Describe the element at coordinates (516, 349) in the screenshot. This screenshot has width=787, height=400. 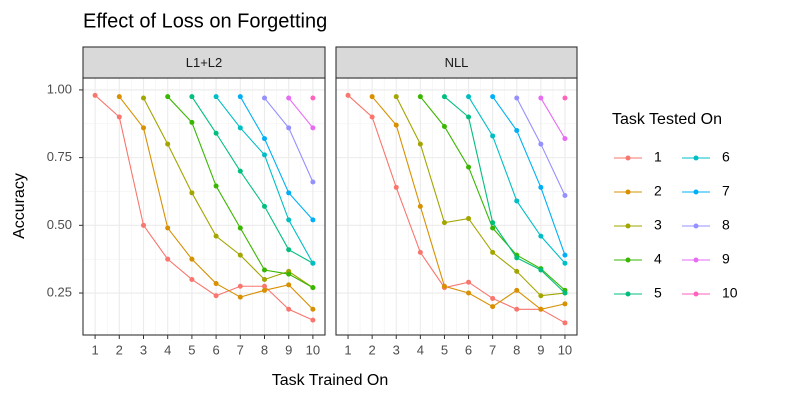
I see `x-tick-label: 8` at that location.